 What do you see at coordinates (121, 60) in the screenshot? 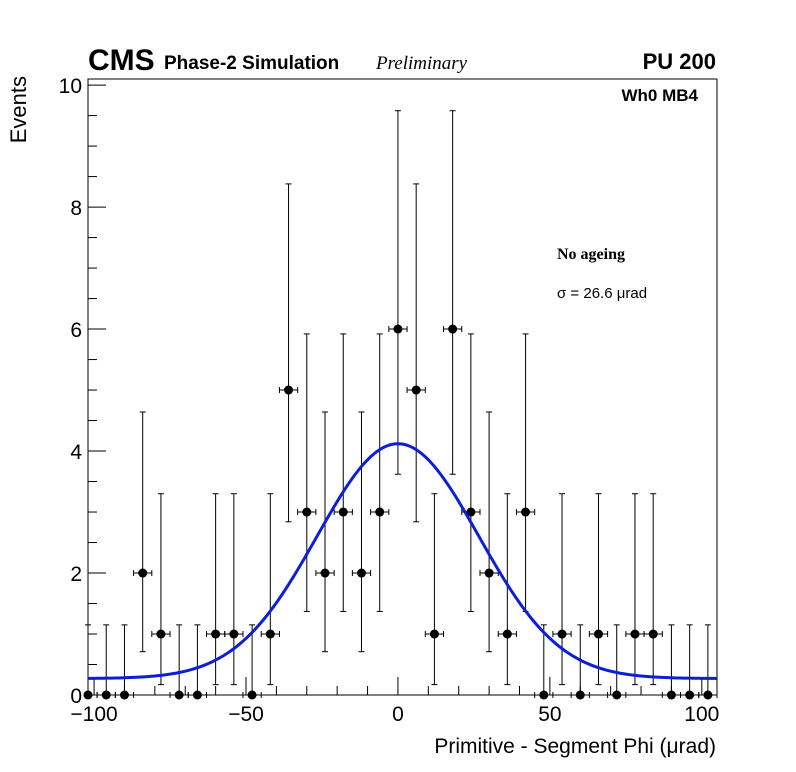
I see `cms-label: CMS` at bounding box center [121, 60].